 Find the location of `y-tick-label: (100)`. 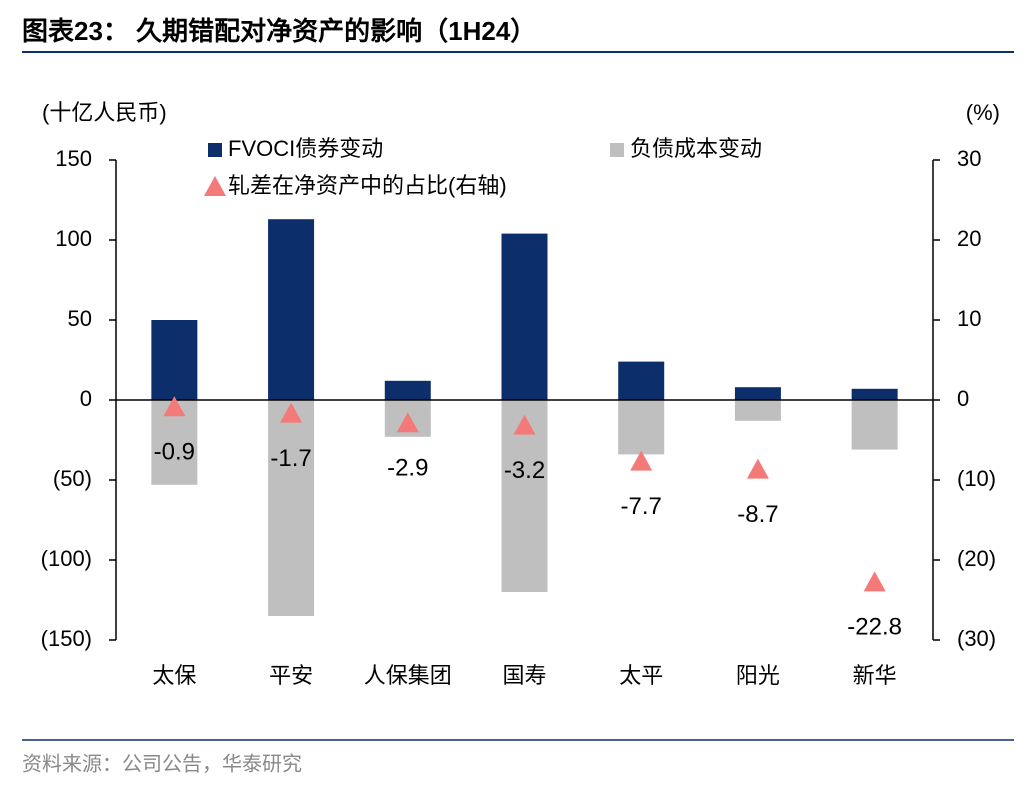

y-tick-label: (100) is located at coordinates (66, 558).